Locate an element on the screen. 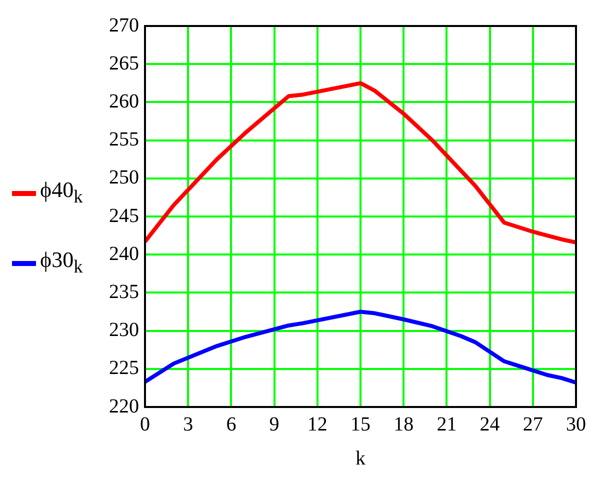 This screenshot has width=600, height=483. x-tick-label: 12 is located at coordinates (317, 424).